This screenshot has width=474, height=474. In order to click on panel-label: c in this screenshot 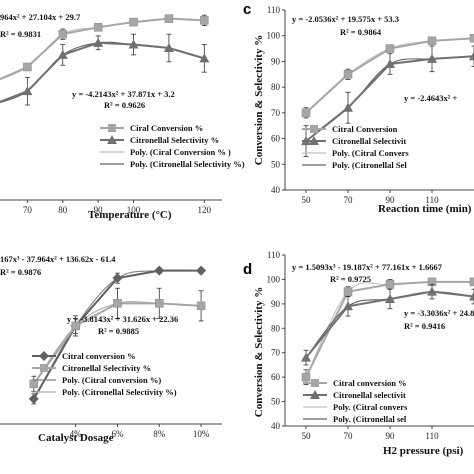, I will do `click(247, 9)`.